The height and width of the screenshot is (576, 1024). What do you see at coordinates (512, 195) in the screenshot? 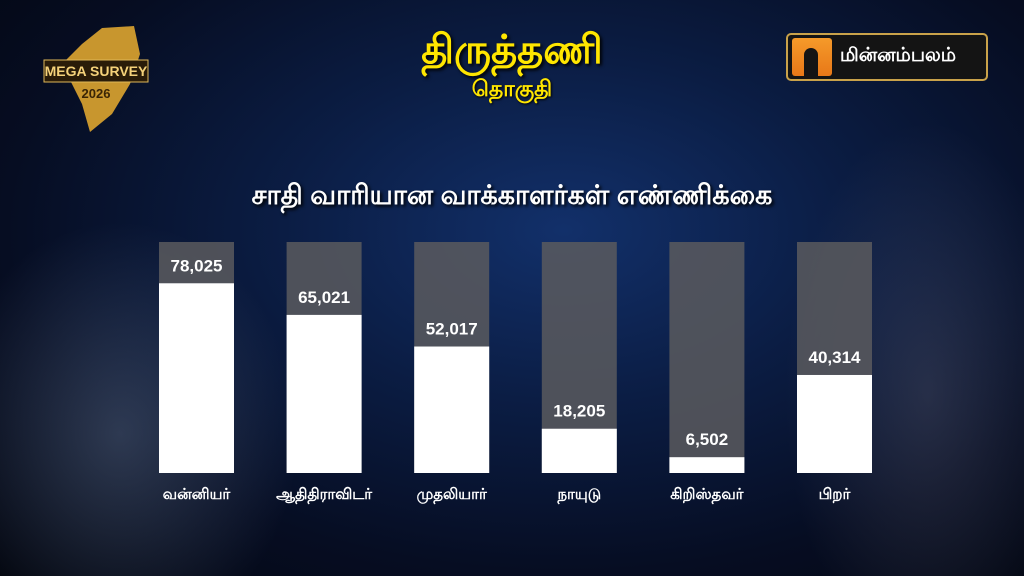
I see `chart-title: சாதி வாரியான வாக்காளர்கள் எண்ணிக்கை` at bounding box center [512, 195].